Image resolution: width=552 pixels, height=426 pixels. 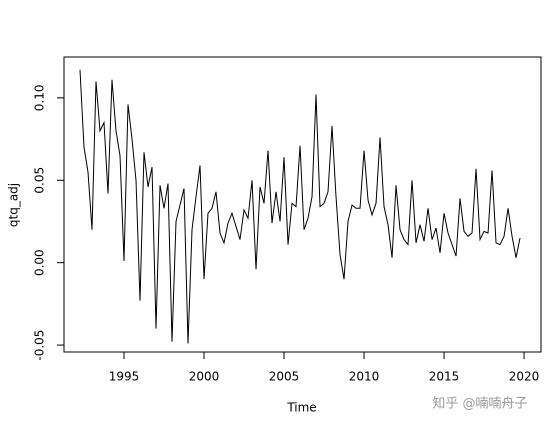 What do you see at coordinates (364, 377) in the screenshot?
I see `x-tick-label: 2010` at bounding box center [364, 377].